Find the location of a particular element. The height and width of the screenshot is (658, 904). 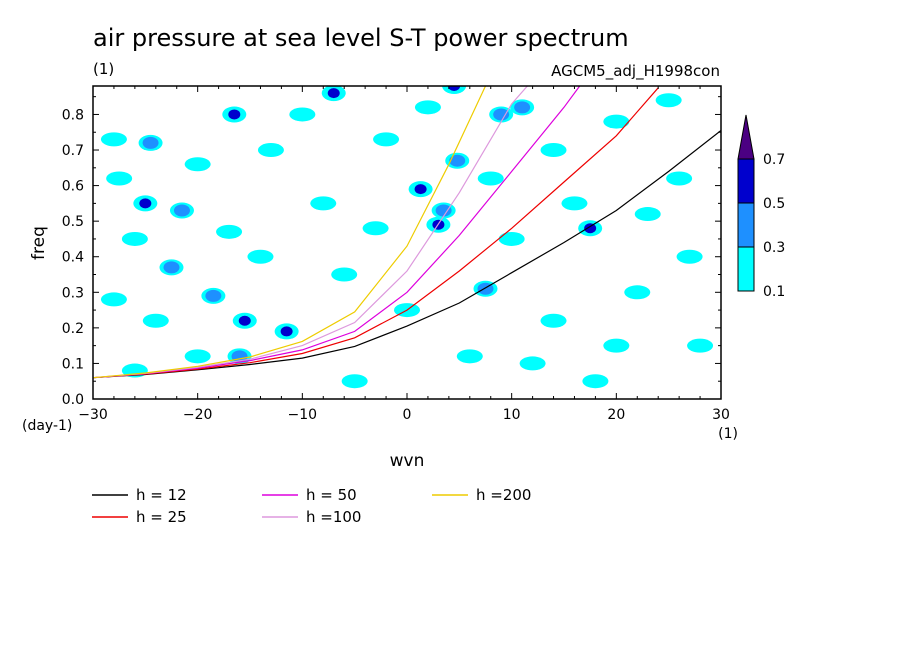

y-tick-label: 0.4 is located at coordinates (73, 258).